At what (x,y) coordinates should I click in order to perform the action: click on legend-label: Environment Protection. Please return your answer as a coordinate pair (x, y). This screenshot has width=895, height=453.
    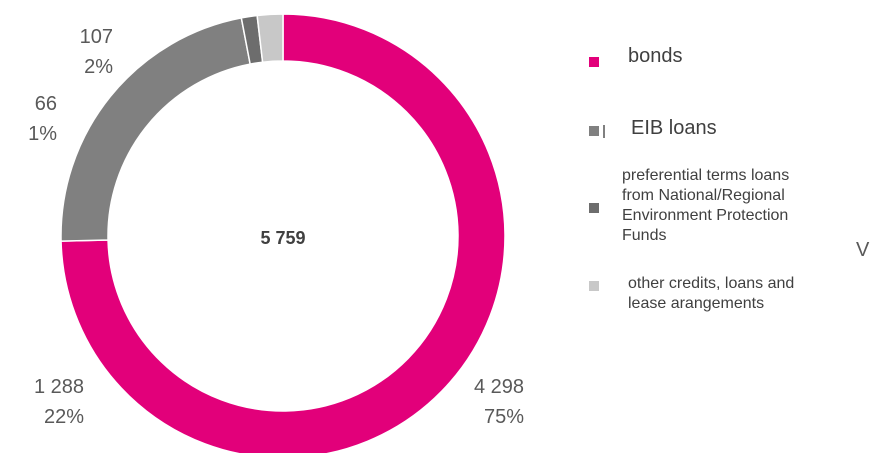
    Looking at the image, I should click on (705, 215).